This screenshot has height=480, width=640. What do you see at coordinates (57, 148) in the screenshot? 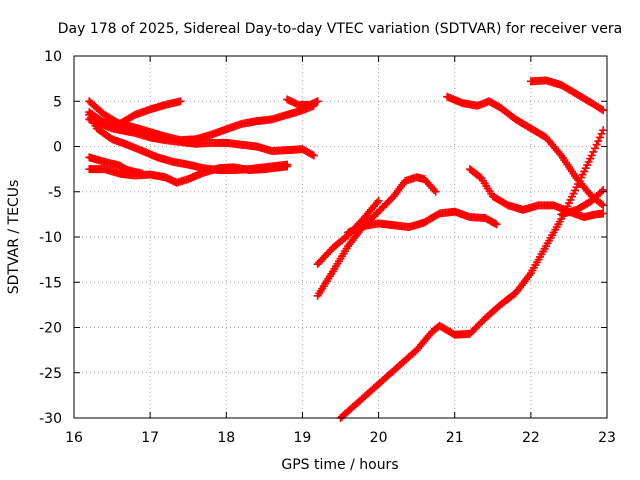
I see `y-tick-label: 0` at bounding box center [57, 148].